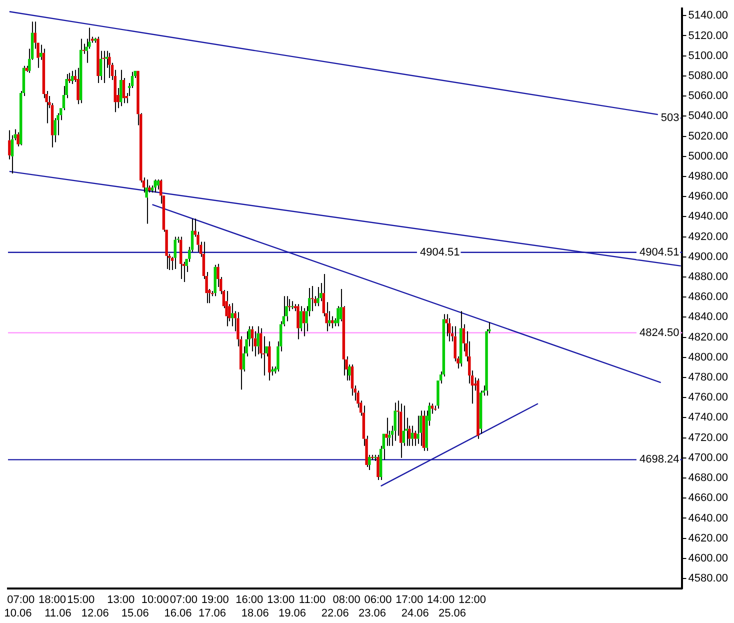 This screenshot has height=623, width=734. I want to click on y-tick-label: 4940.00, so click(708, 216).